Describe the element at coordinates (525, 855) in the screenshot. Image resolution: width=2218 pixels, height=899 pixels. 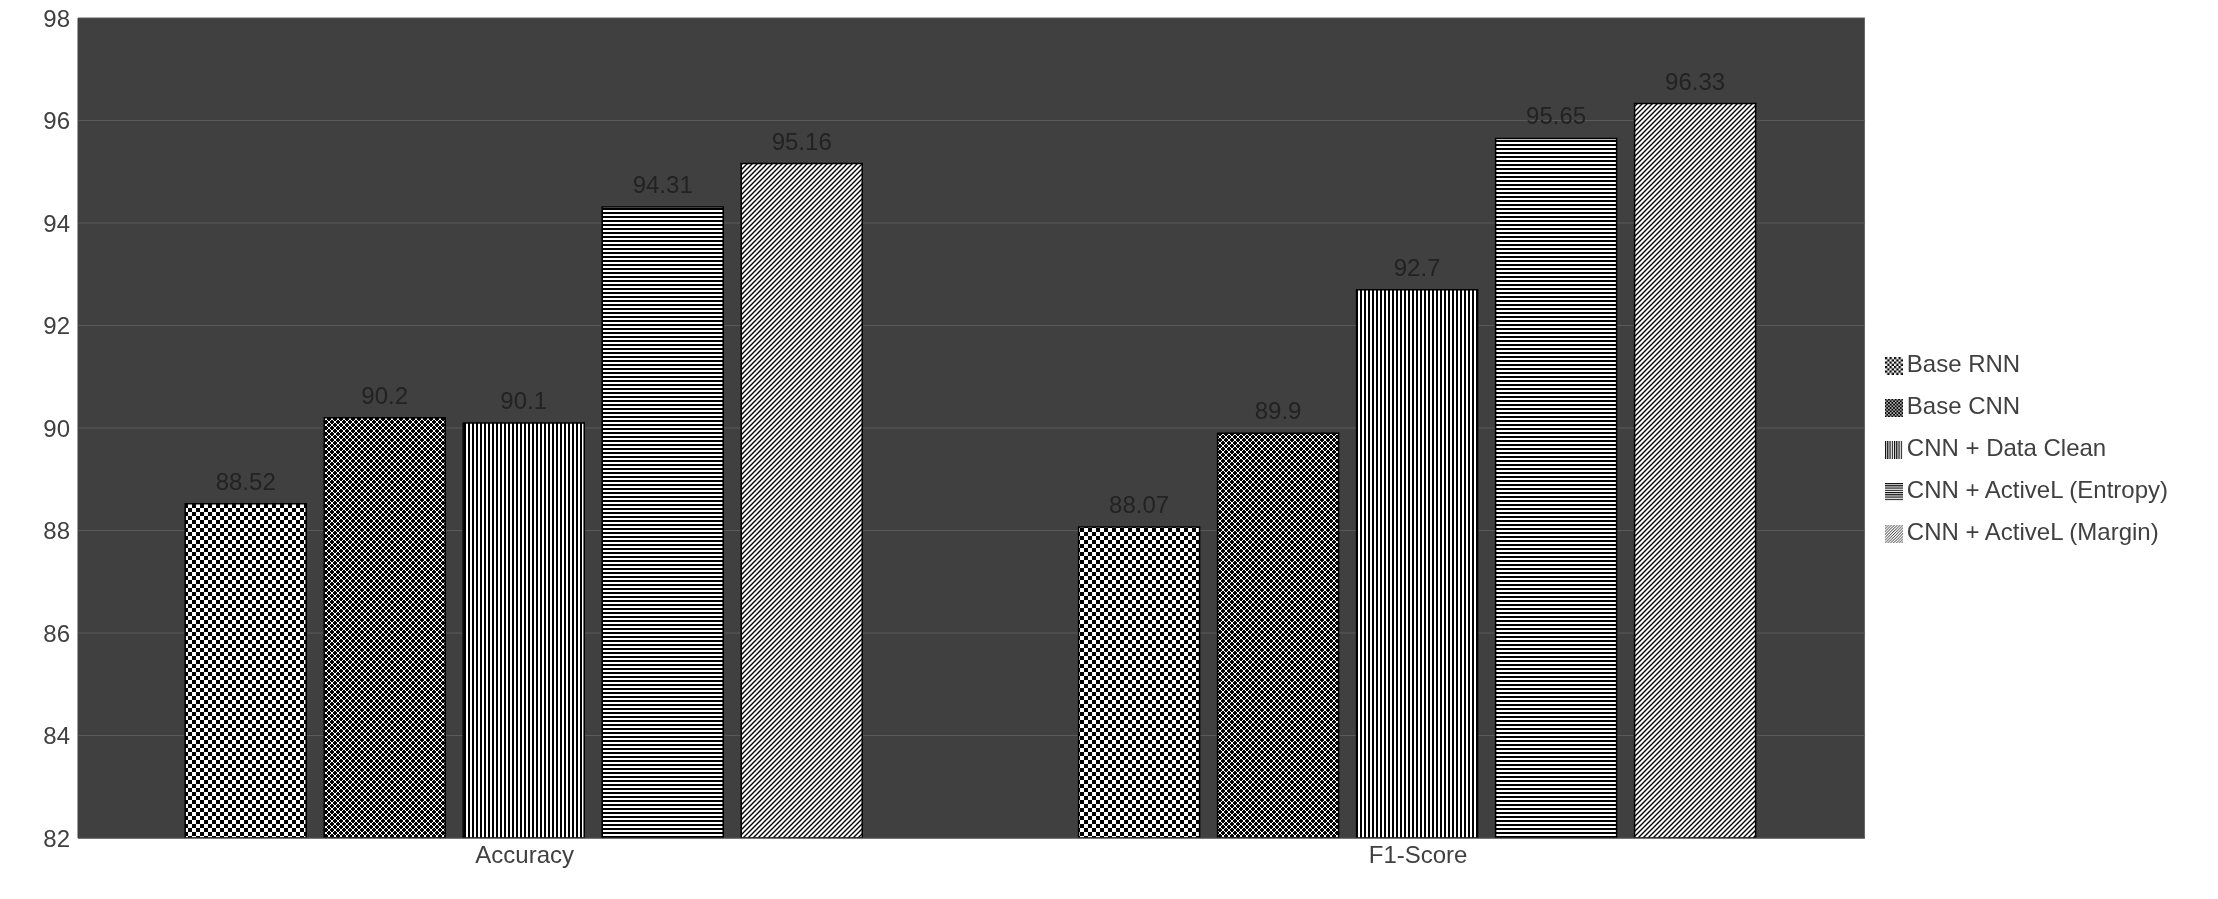
I see `x-tick-label: Accuracy` at that location.